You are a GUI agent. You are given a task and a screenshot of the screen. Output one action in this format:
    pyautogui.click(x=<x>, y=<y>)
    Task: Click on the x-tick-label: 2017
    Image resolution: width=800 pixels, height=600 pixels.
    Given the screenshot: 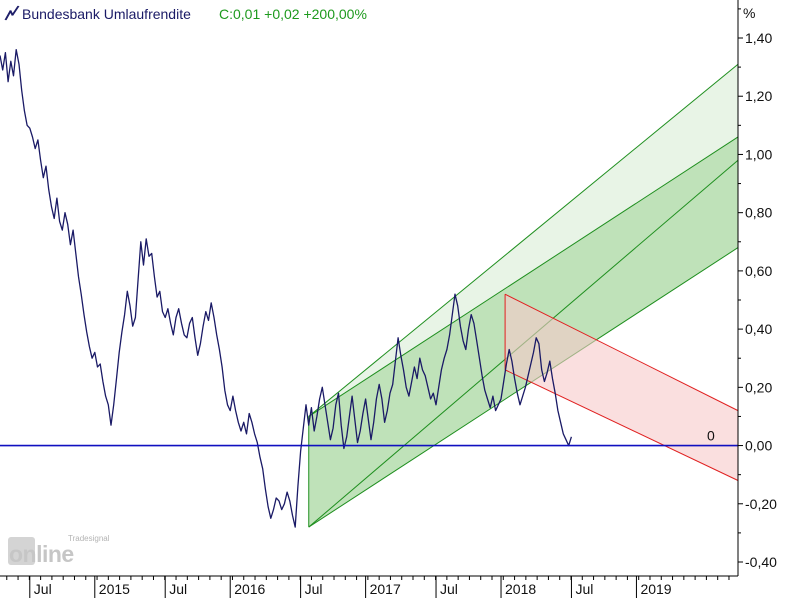 What is the action you would take?
    pyautogui.click(x=385, y=589)
    